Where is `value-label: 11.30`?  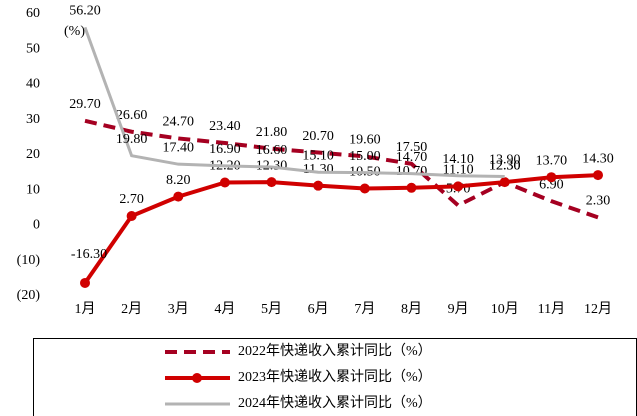 value-label: 11.30 is located at coordinates (318, 169).